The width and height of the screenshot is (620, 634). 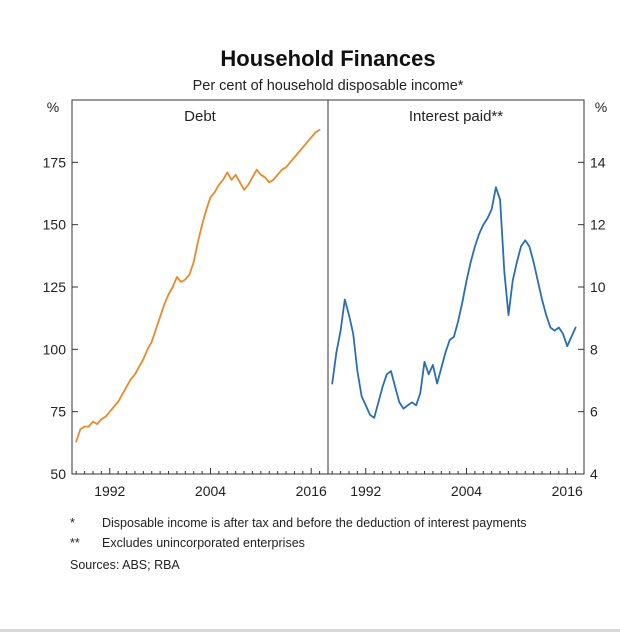 I want to click on y-tick-label: 175, so click(x=55, y=162).